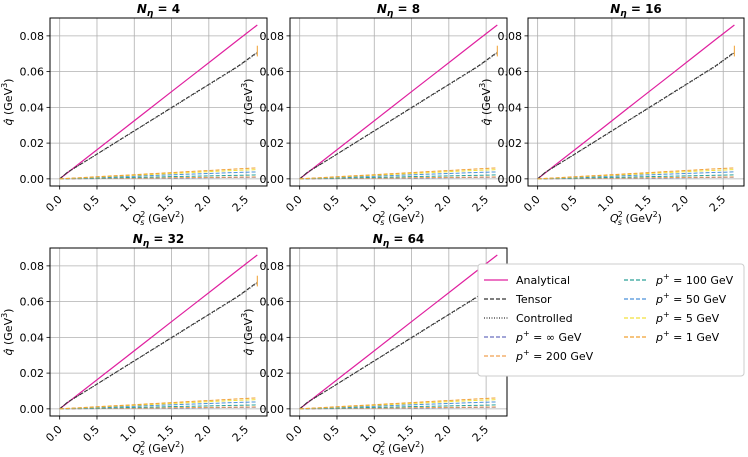 Image resolution: width=748 pixels, height=457 pixels. I want to click on legend-label: p+ = ∞ GeV, so click(548, 336).